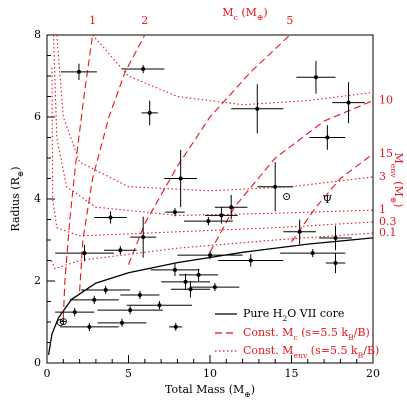 This screenshot has height=407, width=407. I want to click on legend-label-part: 2, so click(284, 318).